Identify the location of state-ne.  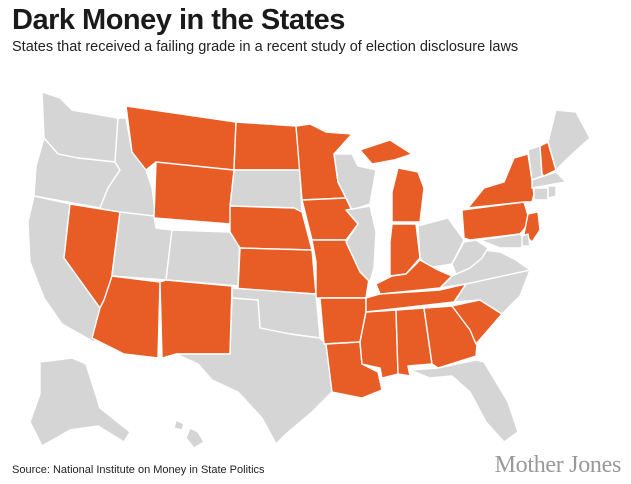
(271, 228).